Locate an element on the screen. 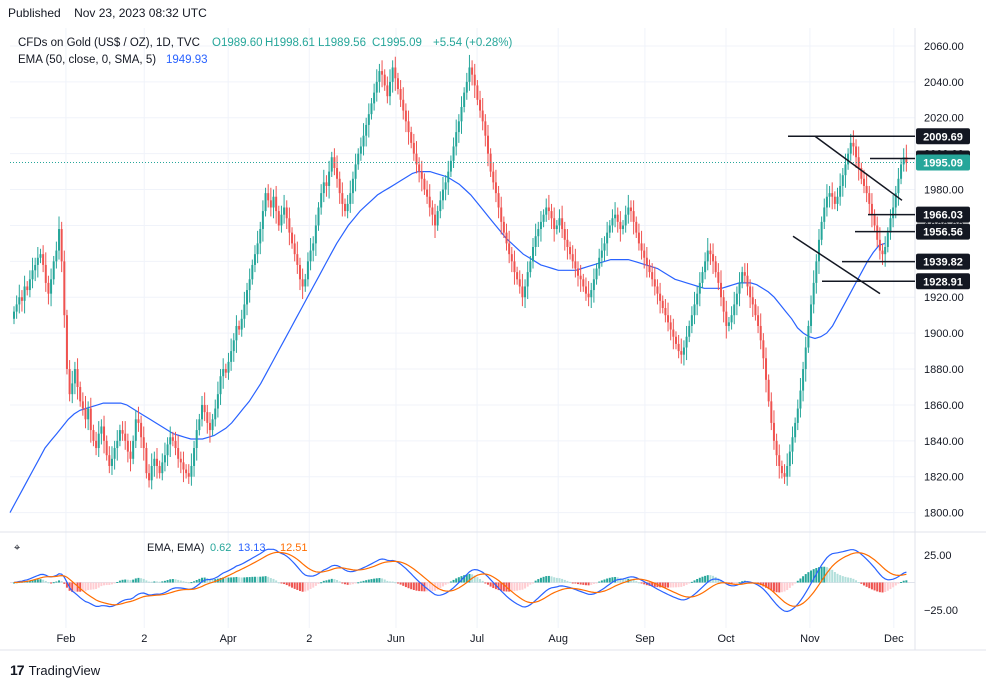 The width and height of the screenshot is (986, 688). macd-collapse-icon: ⌖ is located at coordinates (17, 548).